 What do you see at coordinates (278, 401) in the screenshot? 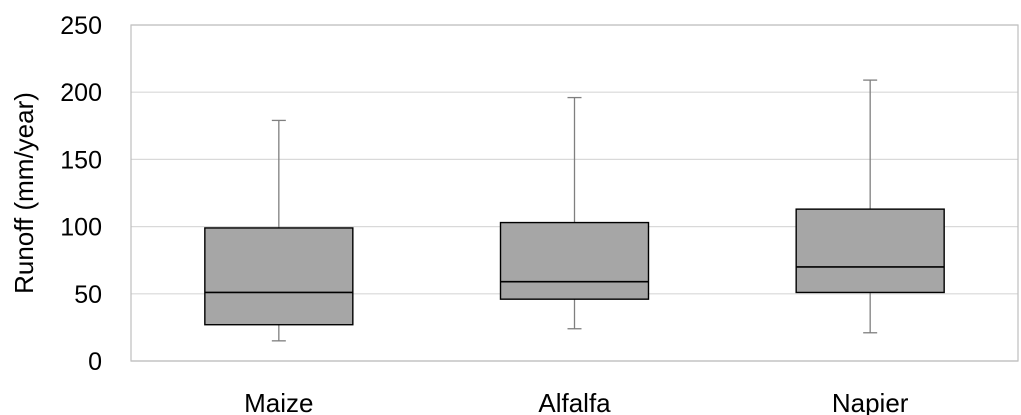
I see `x-category-label: Maize` at bounding box center [278, 401].